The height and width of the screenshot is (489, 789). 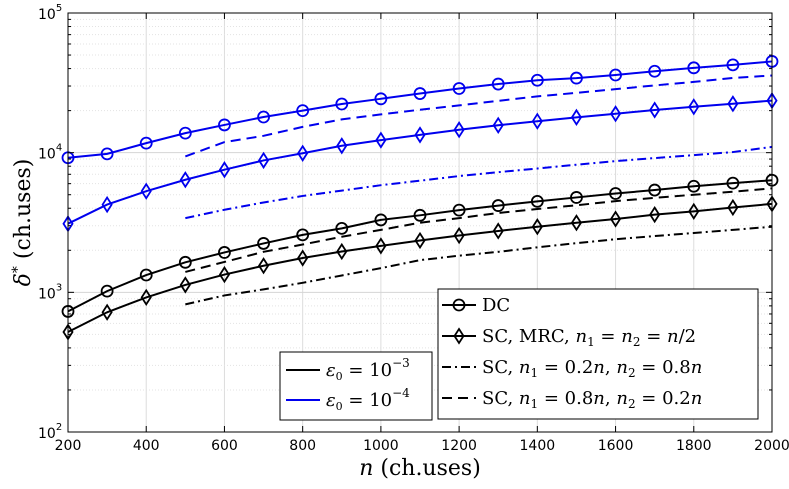 What do you see at coordinates (616, 446) in the screenshot?
I see `x-tick-label: 1600` at bounding box center [616, 446].